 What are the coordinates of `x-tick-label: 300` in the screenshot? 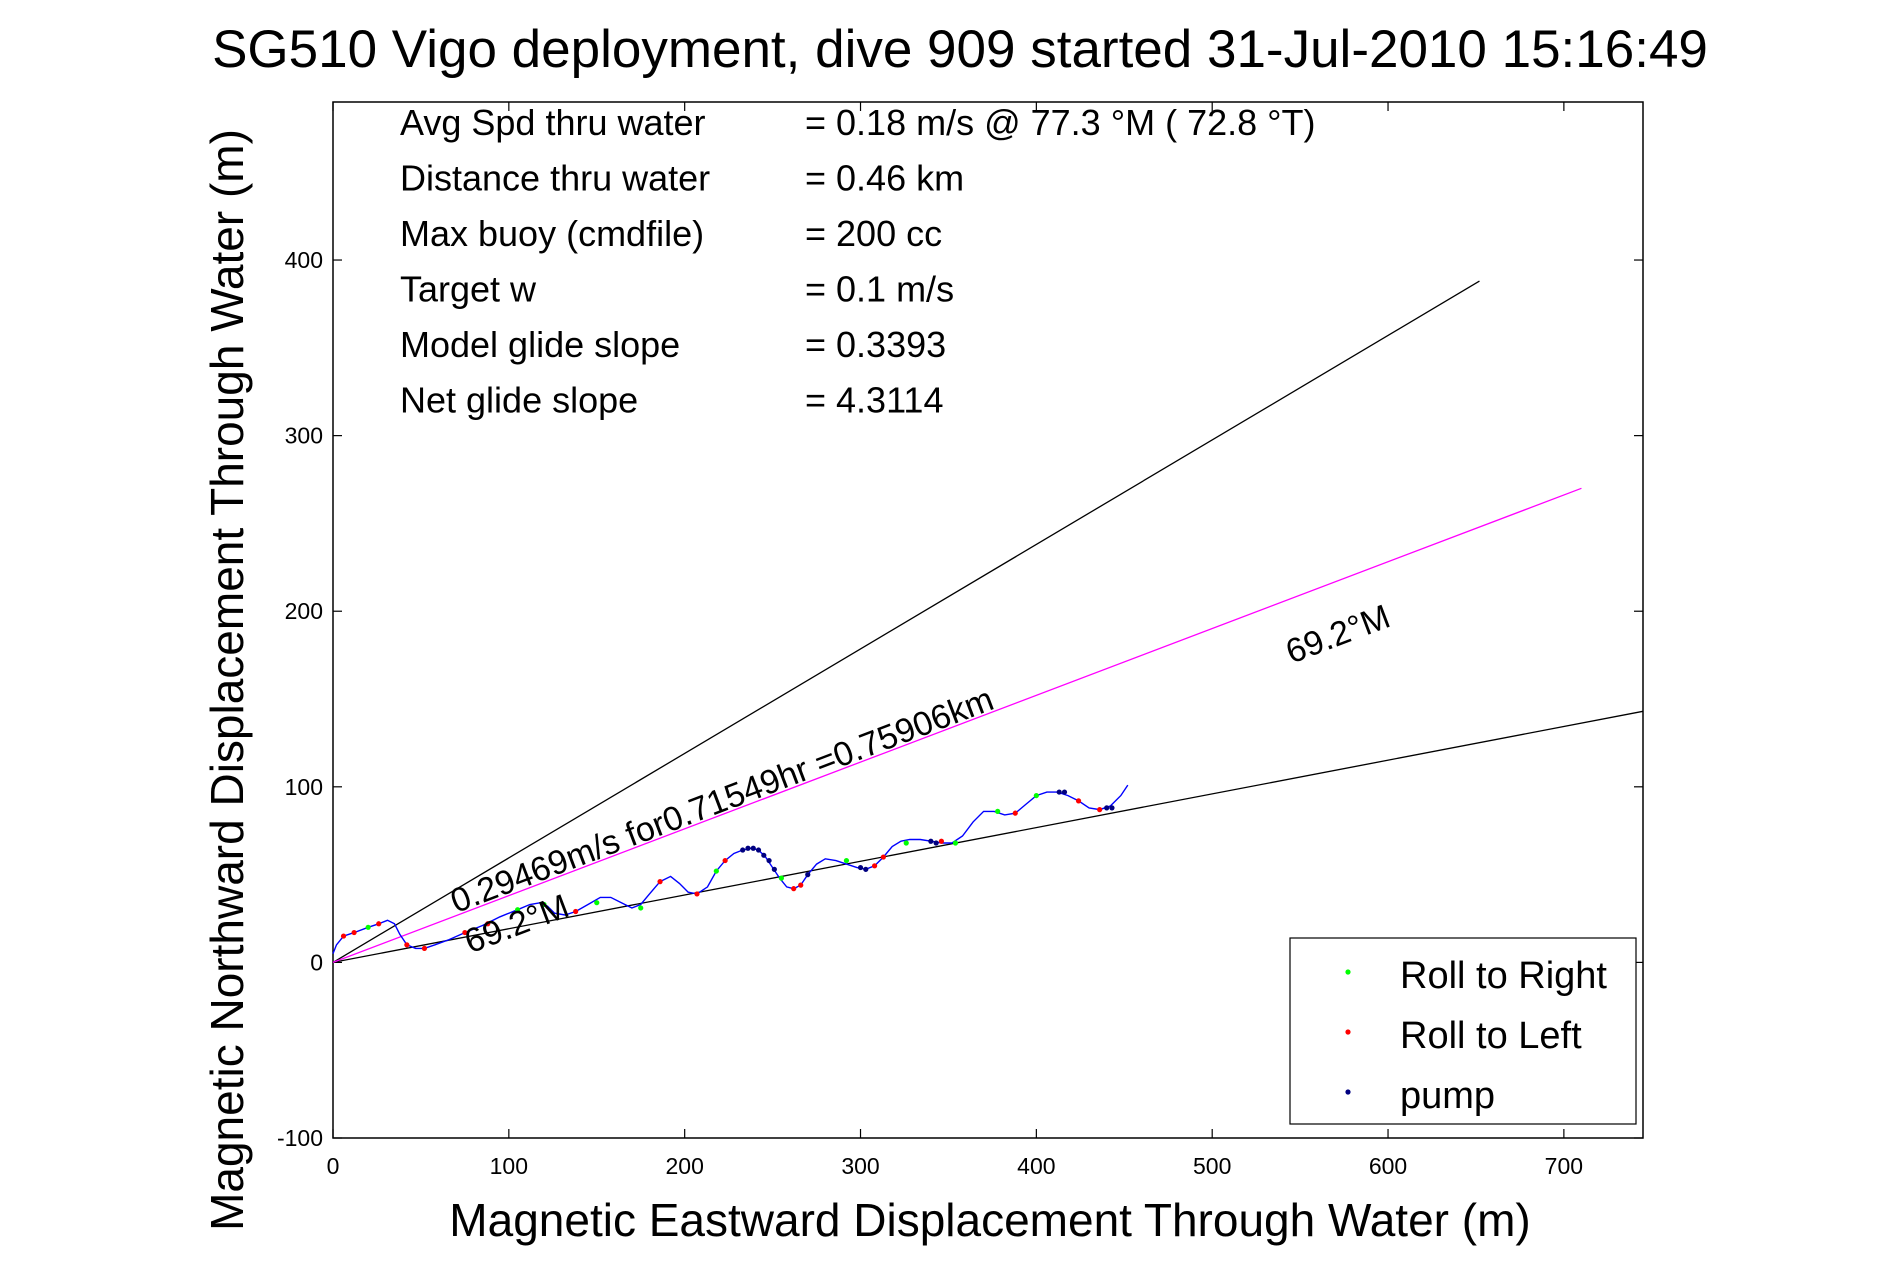 It's located at (860, 1166).